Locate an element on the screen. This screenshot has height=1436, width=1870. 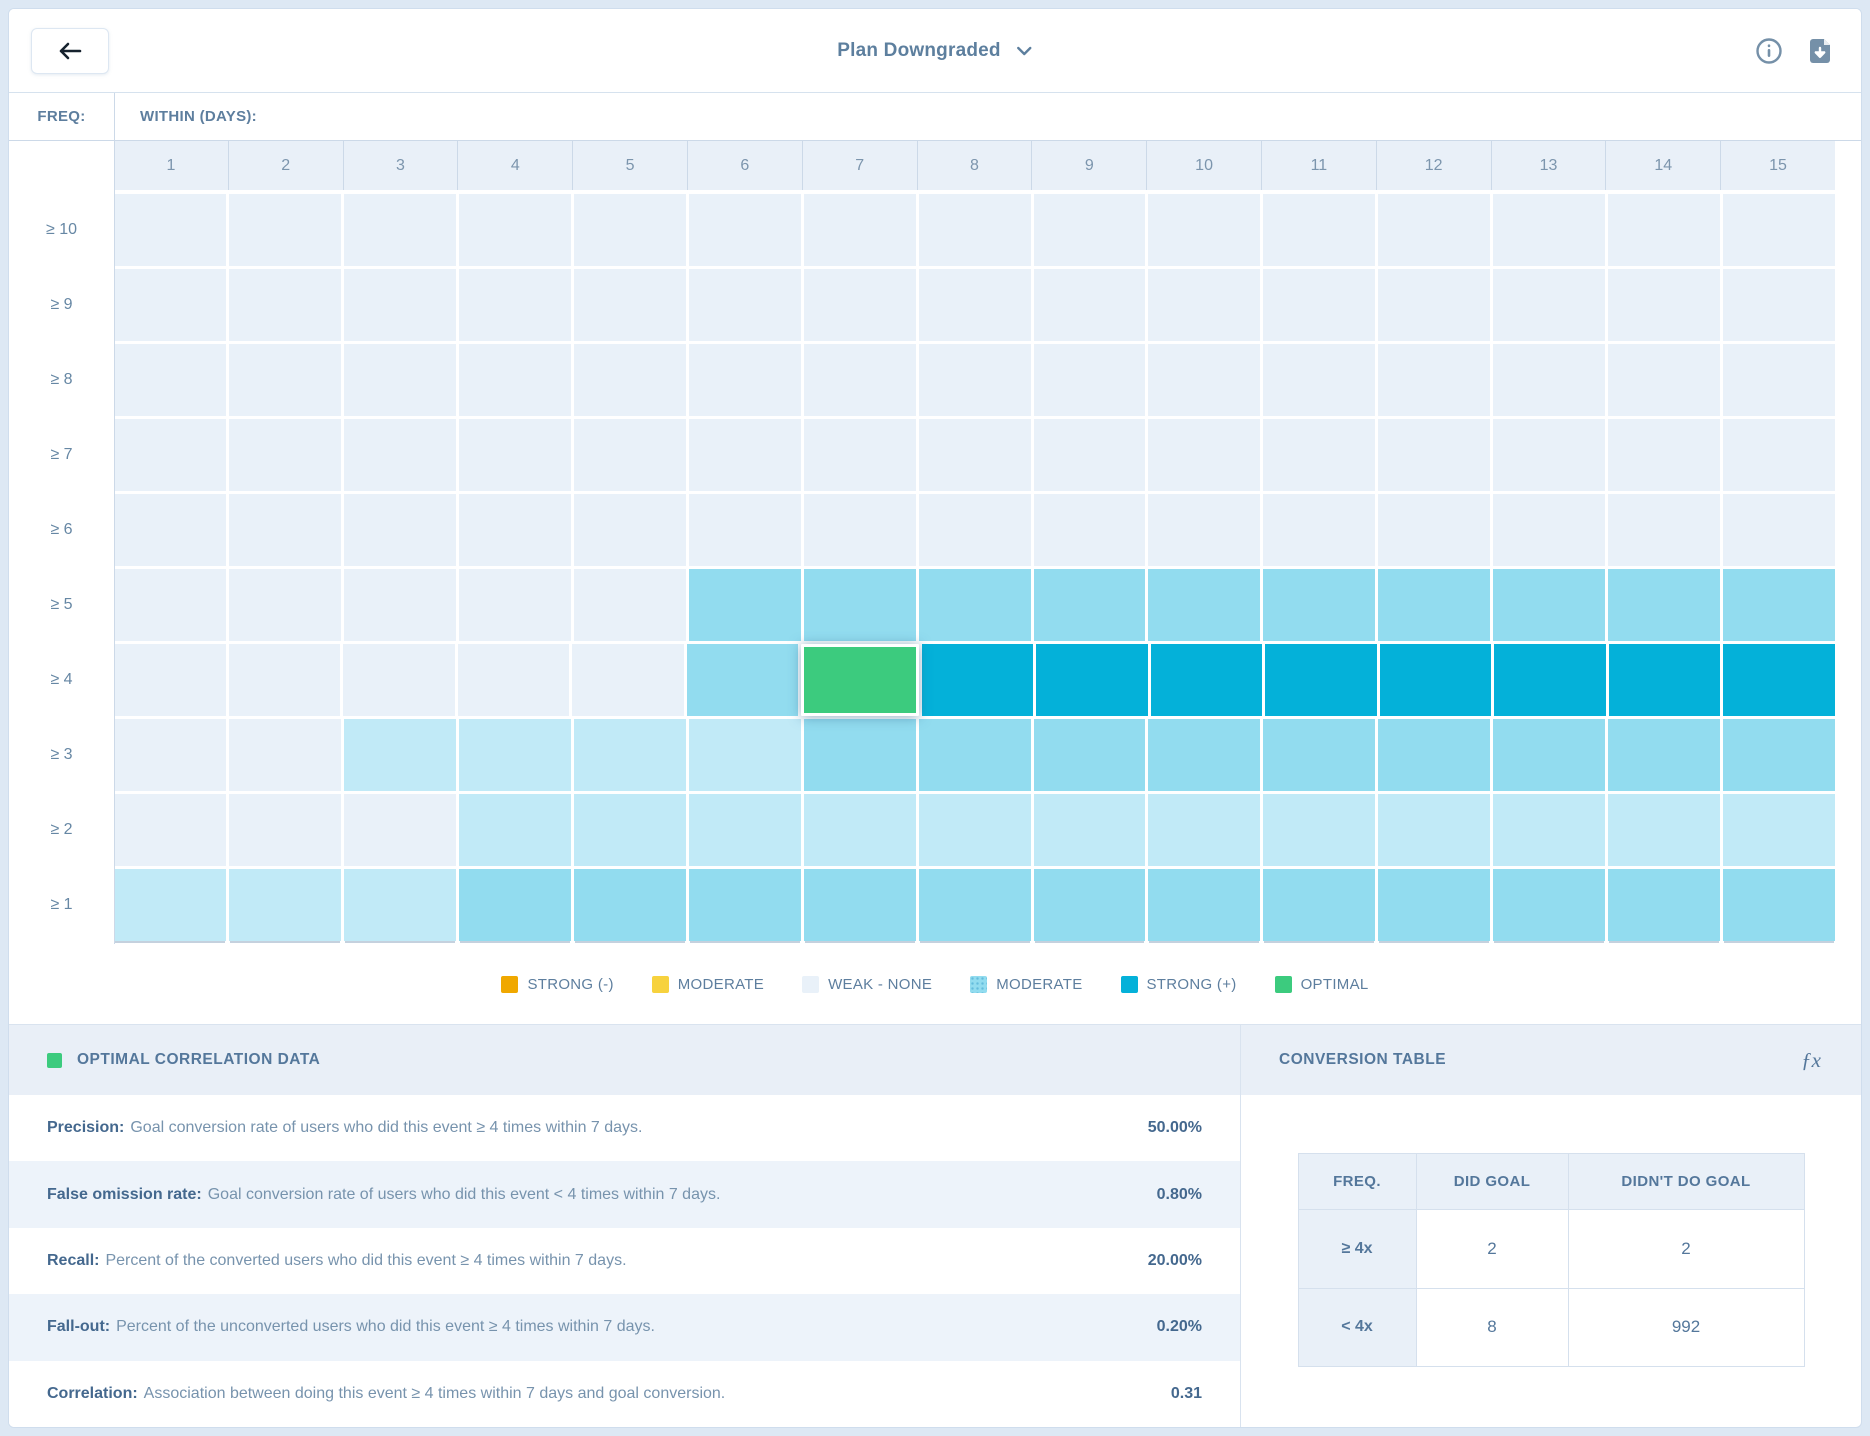
heatmap-cell-optimal is located at coordinates (860, 680).